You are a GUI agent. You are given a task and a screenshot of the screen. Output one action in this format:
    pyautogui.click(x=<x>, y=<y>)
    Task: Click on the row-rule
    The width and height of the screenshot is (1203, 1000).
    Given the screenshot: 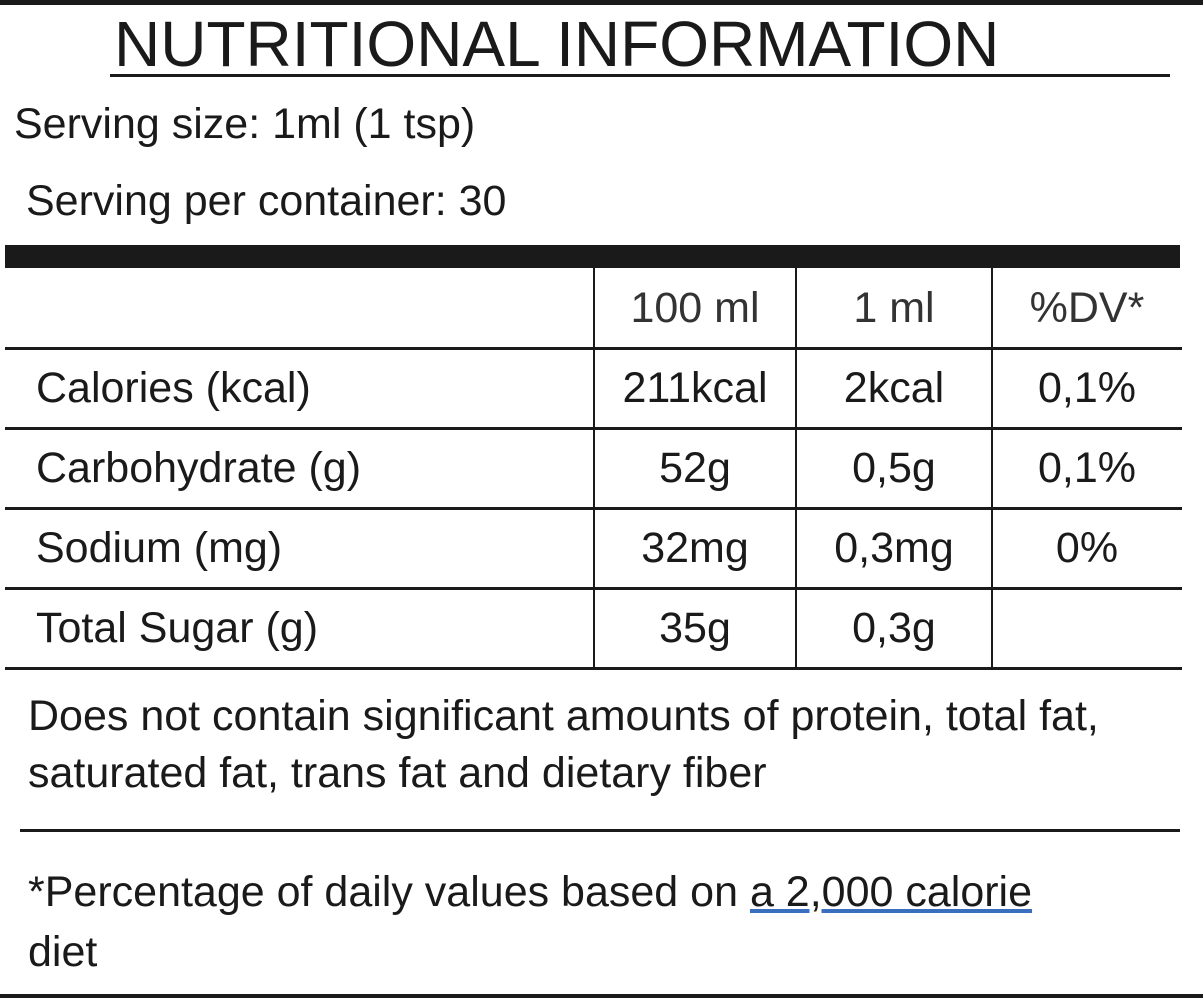 What is the action you would take?
    pyautogui.click(x=593, y=668)
    